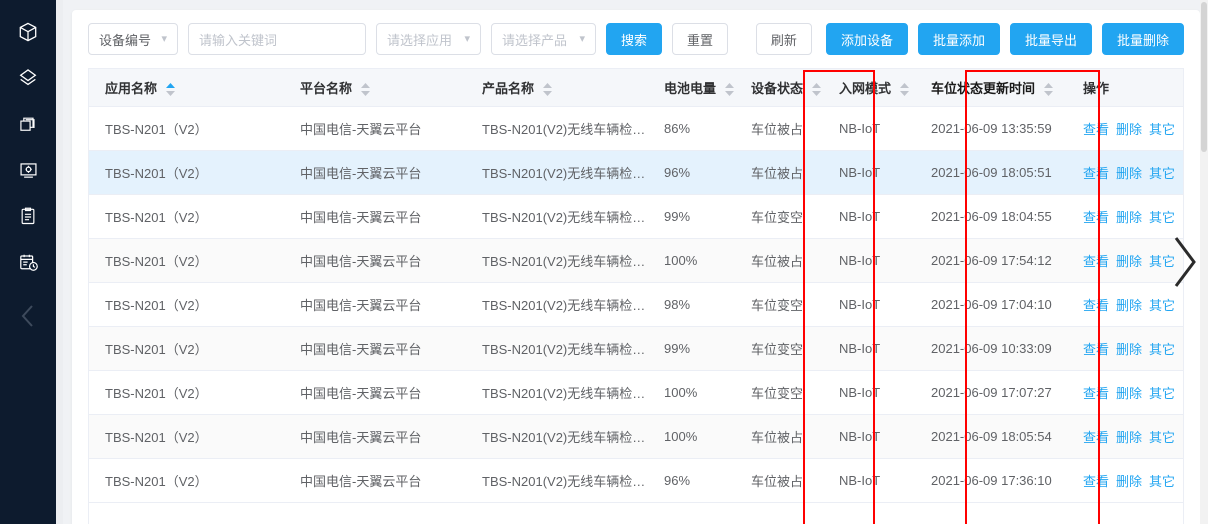  I want to click on cell-updated: 2021-06-09 17:04:10, so click(991, 304).